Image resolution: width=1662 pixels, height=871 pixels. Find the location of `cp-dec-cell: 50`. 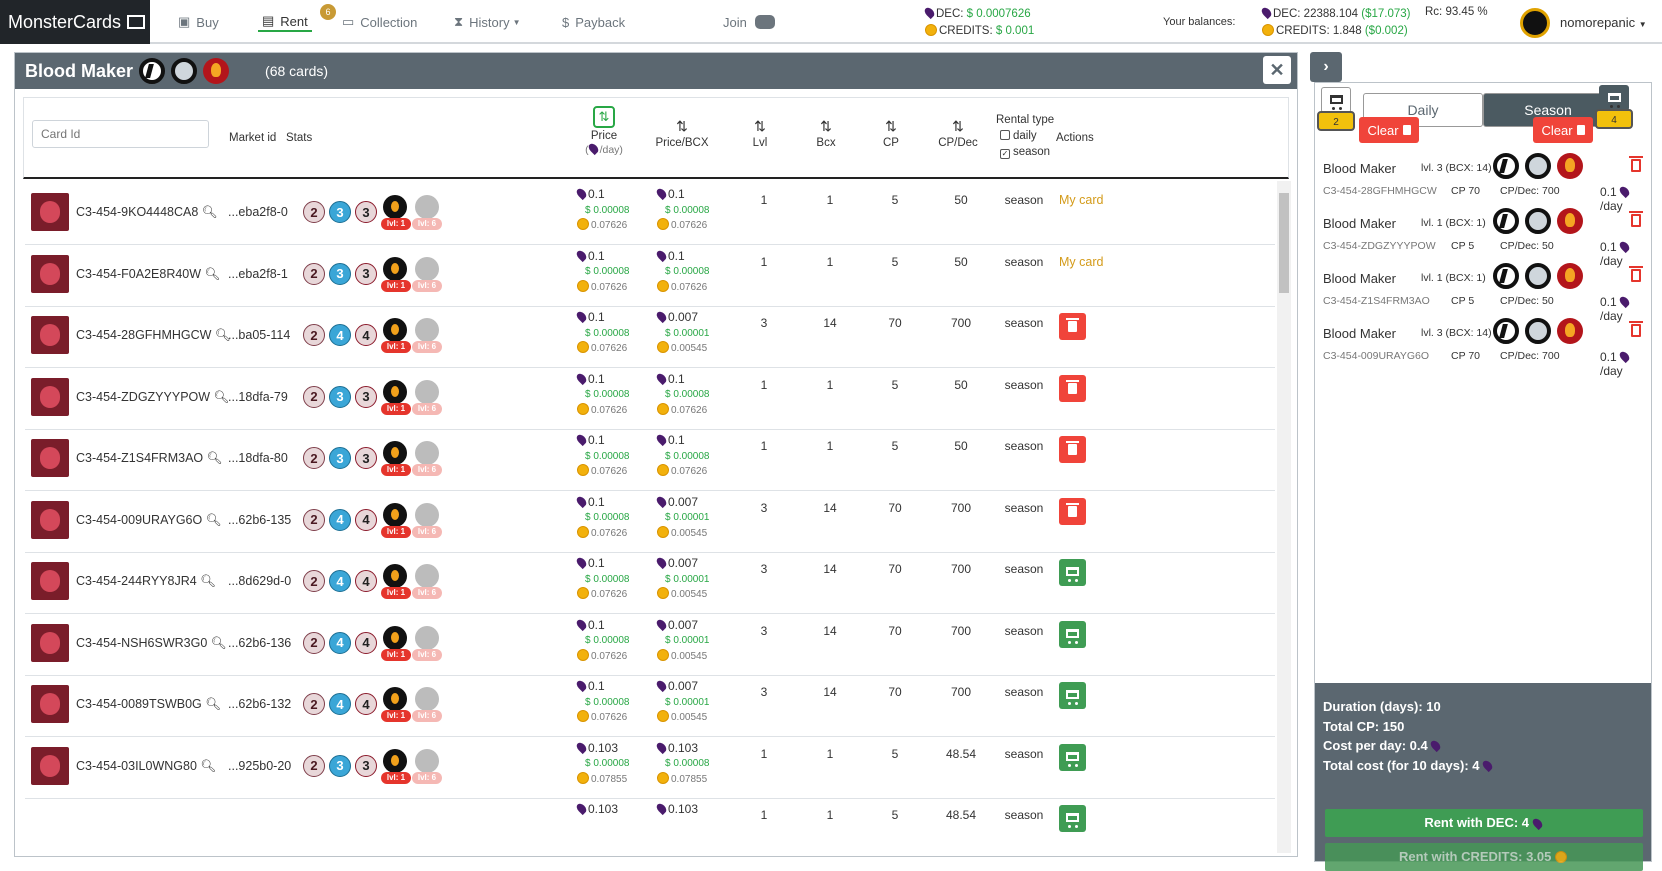

cp-dec-cell: 50 is located at coordinates (961, 261).